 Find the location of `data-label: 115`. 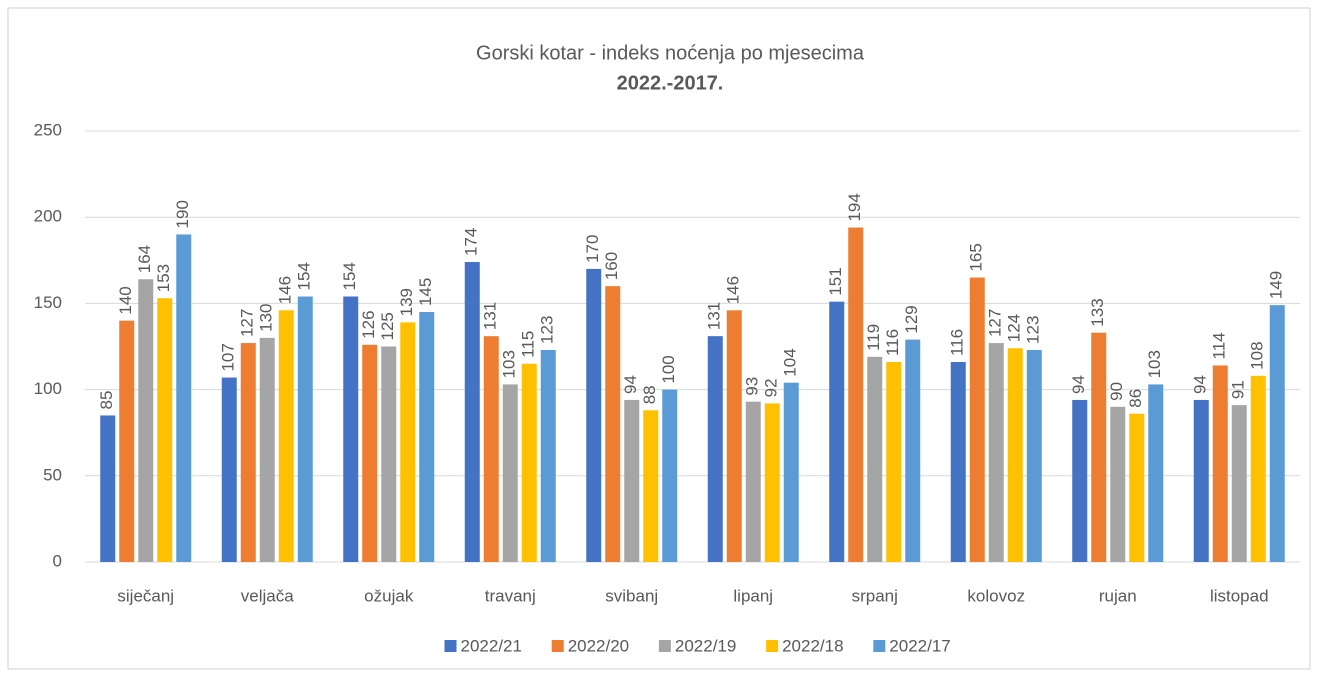

data-label: 115 is located at coordinates (528, 344).